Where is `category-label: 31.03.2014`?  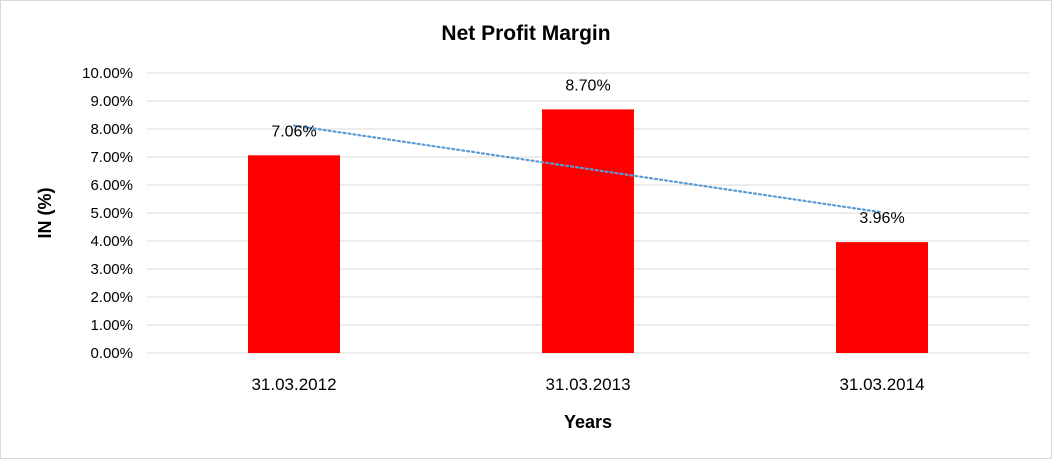
category-label: 31.03.2014 is located at coordinates (881, 384).